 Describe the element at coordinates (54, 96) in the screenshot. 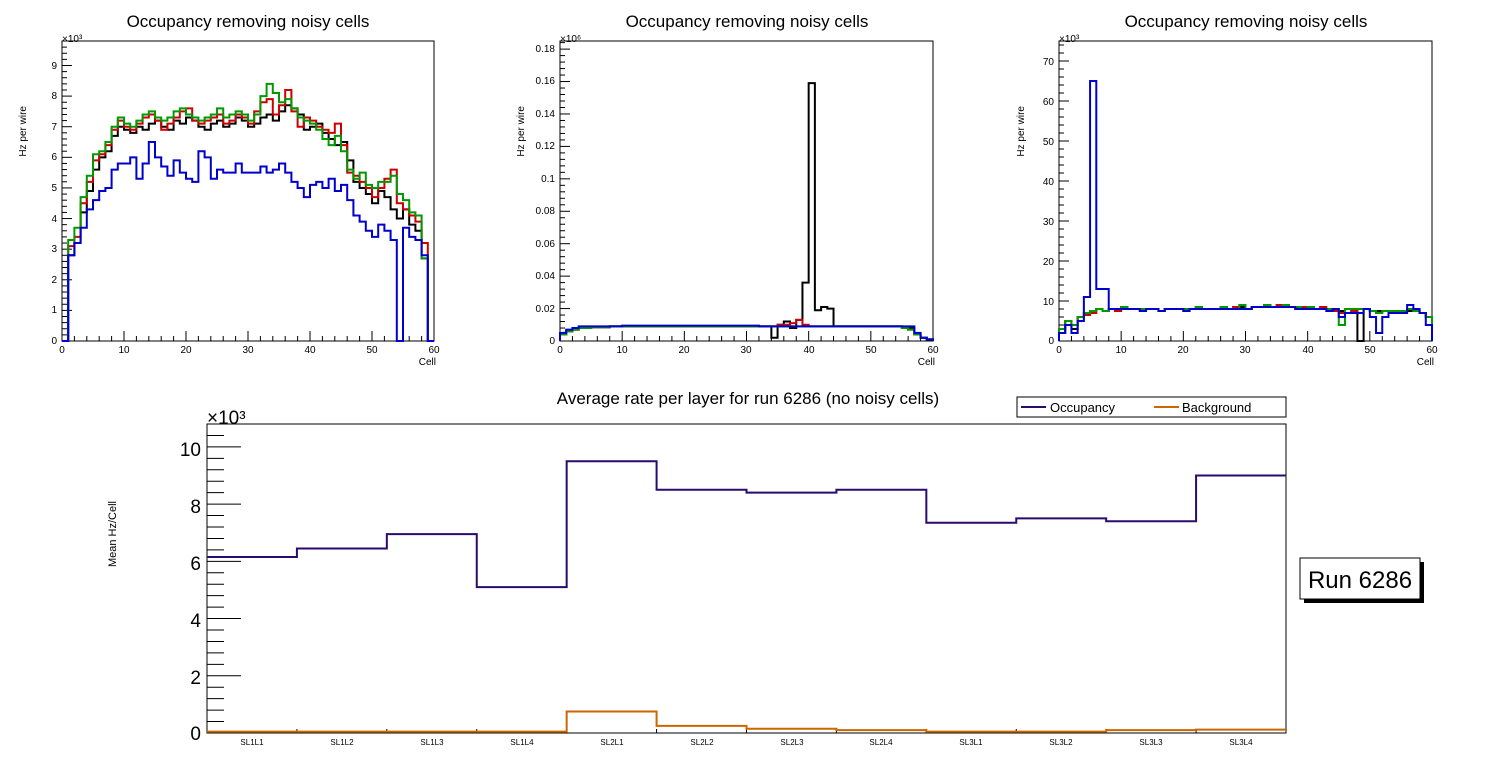

I see `panel-1-y-tick: 8` at that location.